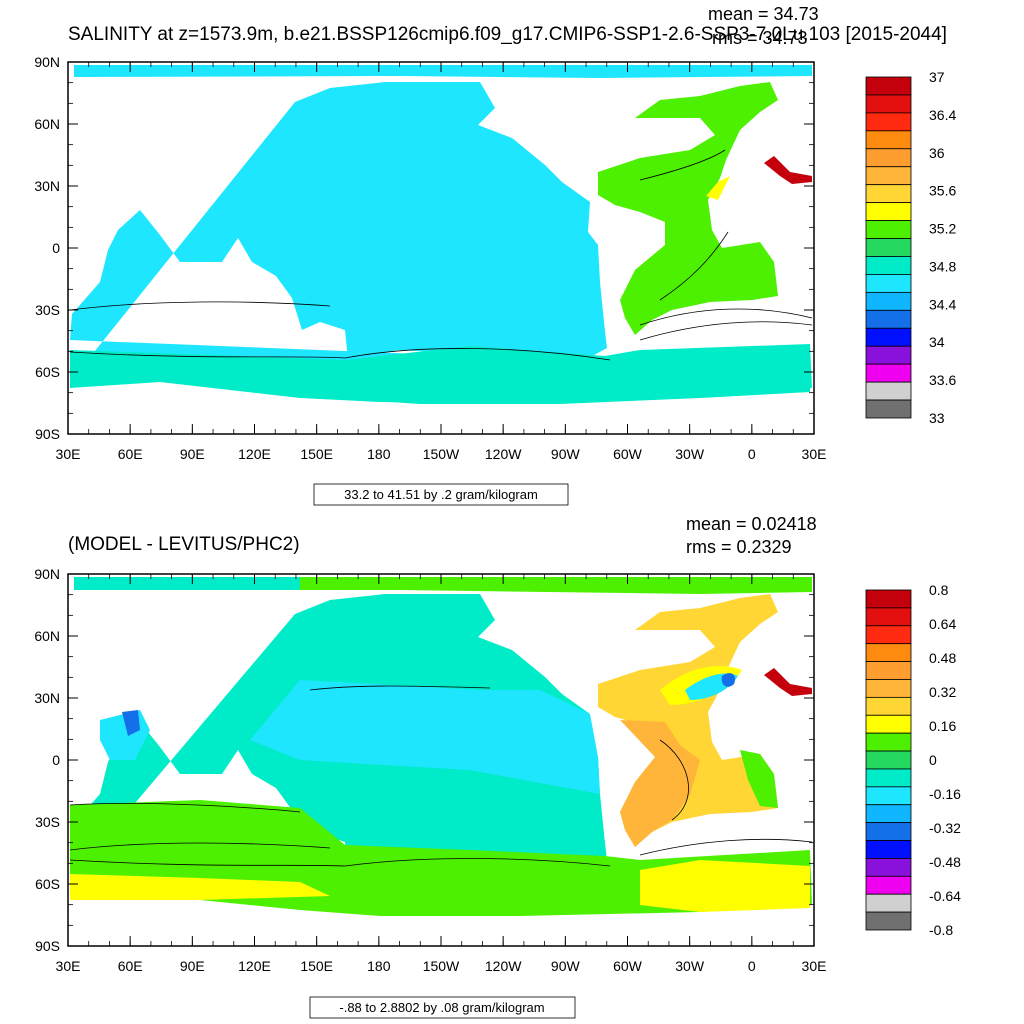 Image resolution: width=1024 pixels, height=1024 pixels. Describe the element at coordinates (945, 828) in the screenshot. I see `colorbar-label: -0.32` at that location.